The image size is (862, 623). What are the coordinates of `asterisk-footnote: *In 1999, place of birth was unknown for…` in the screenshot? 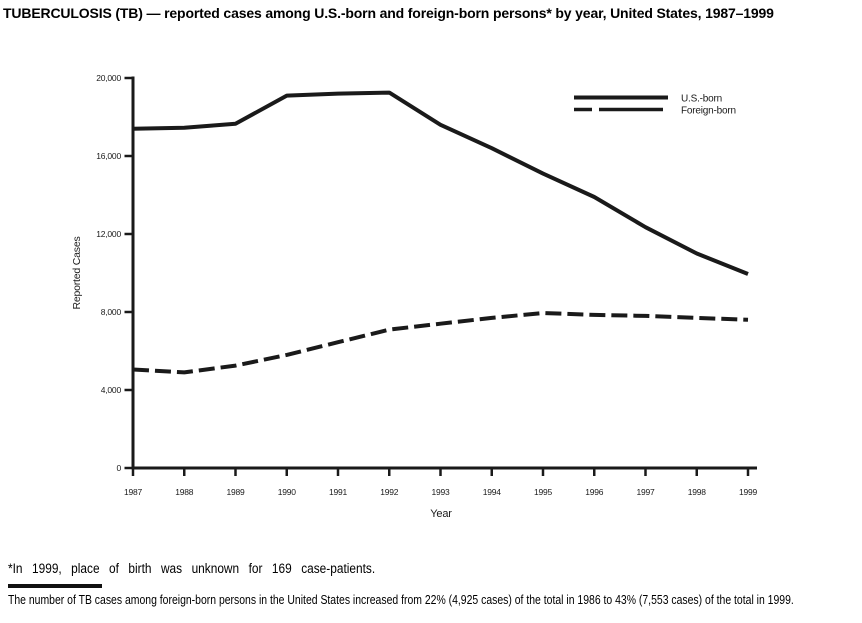 It's located at (192, 568).